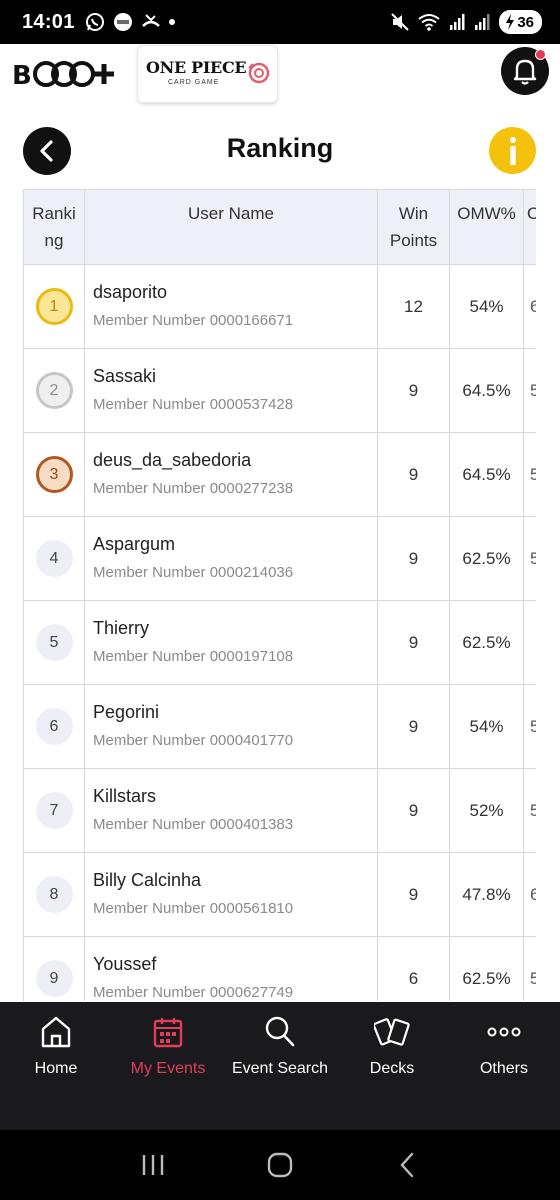 The width and height of the screenshot is (560, 1200). Describe the element at coordinates (125, 964) in the screenshot. I see `user-name: Youssef` at that location.